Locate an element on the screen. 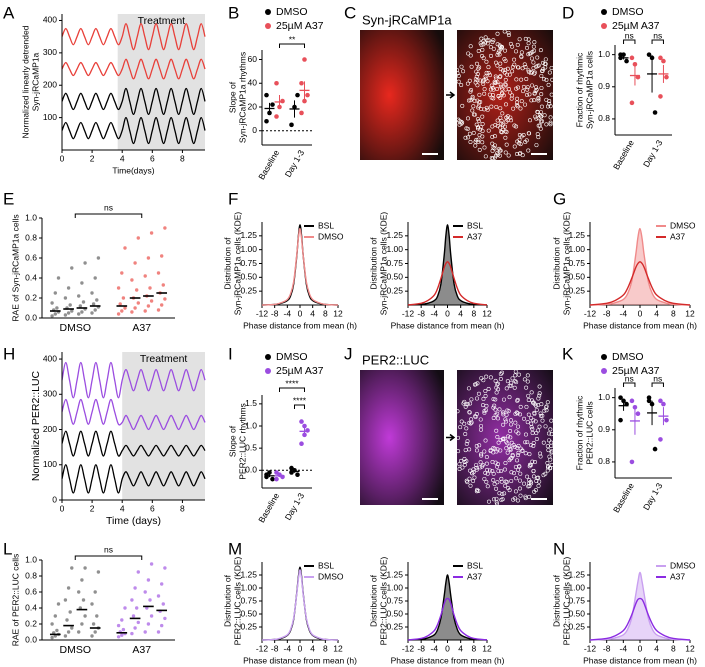 The image size is (705, 667). y-tick-label: 0.25 is located at coordinates (248, 290).